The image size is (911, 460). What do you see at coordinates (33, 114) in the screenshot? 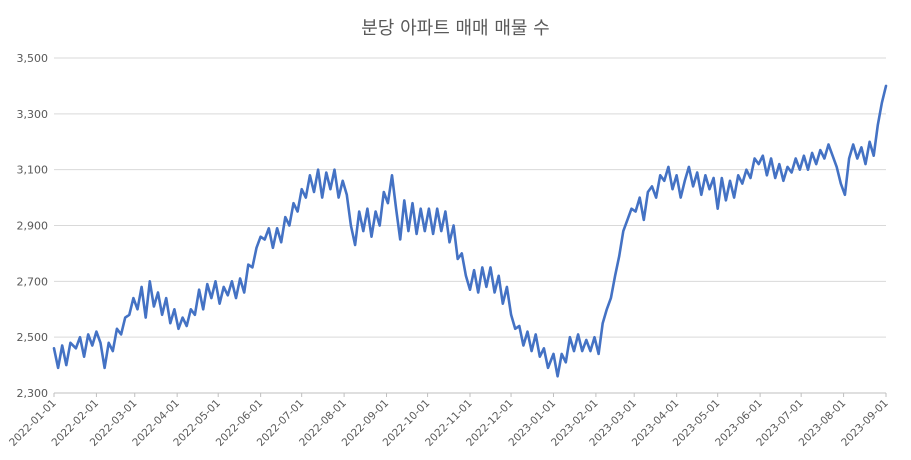
I see `y-tick-label: 3,300` at bounding box center [33, 114].